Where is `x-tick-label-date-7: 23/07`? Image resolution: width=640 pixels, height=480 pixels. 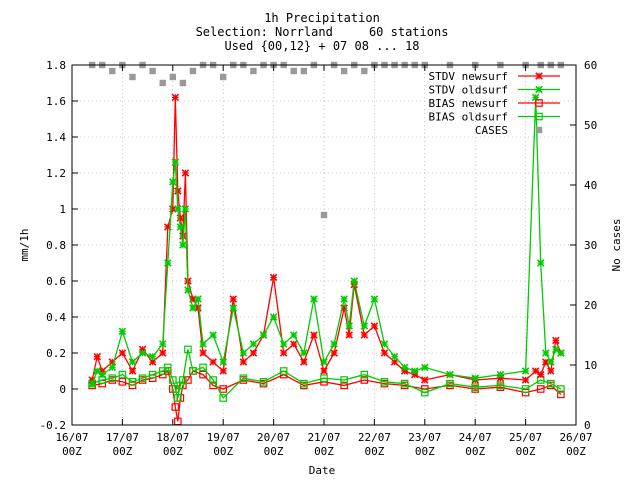 x-tick-label-date-7: 23/07 is located at coordinates (424, 437).